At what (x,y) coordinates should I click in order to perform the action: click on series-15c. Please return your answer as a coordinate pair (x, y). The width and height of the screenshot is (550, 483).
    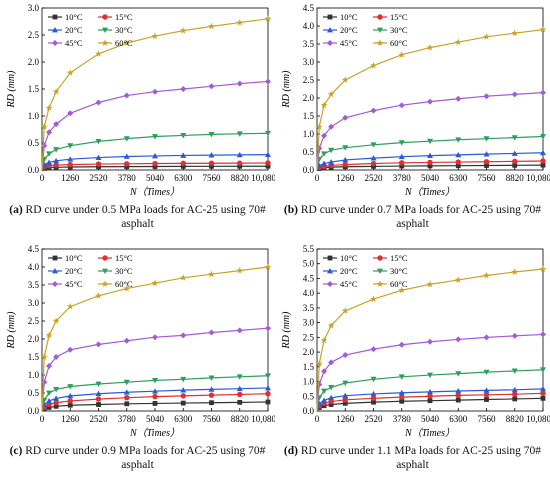
    Looking at the image, I should click on (156, 401).